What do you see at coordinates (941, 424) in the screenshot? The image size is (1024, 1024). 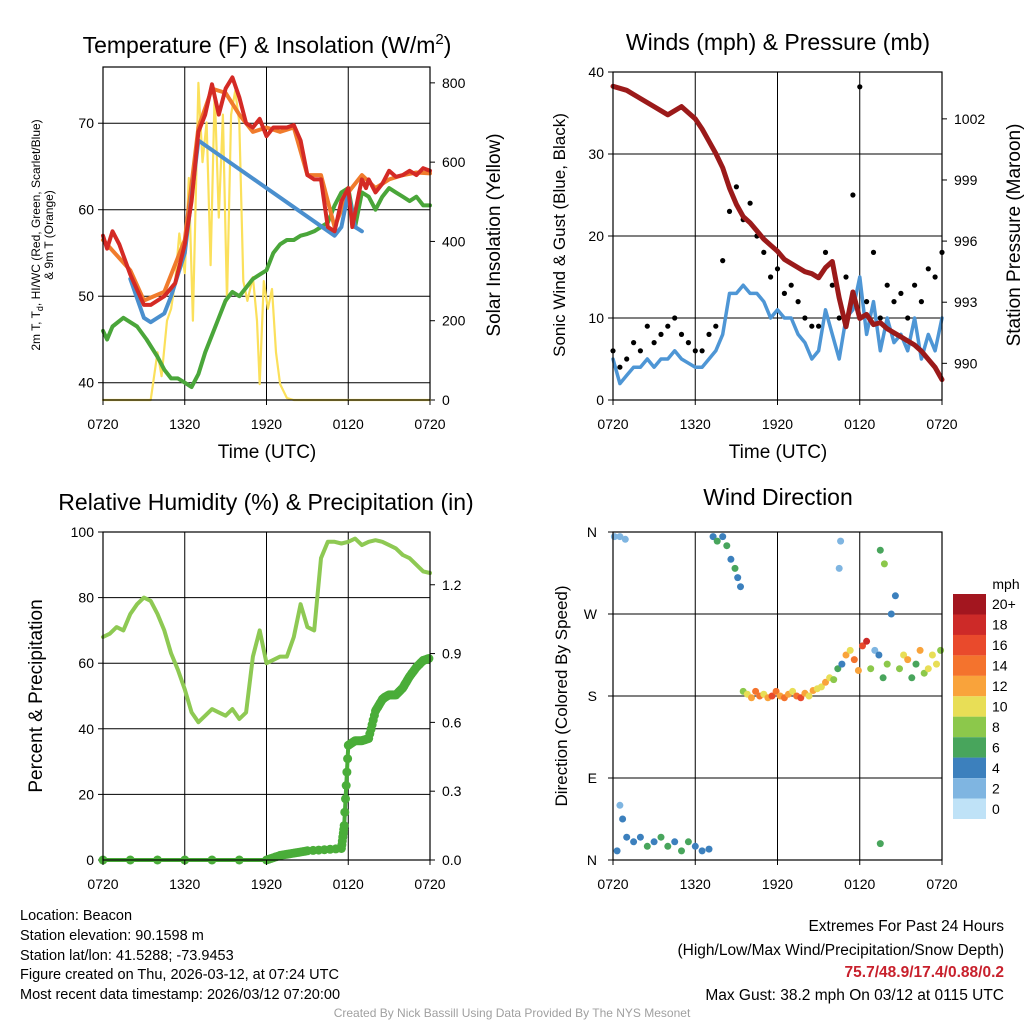 I see `winds-x-tick-label: 0720` at bounding box center [941, 424].